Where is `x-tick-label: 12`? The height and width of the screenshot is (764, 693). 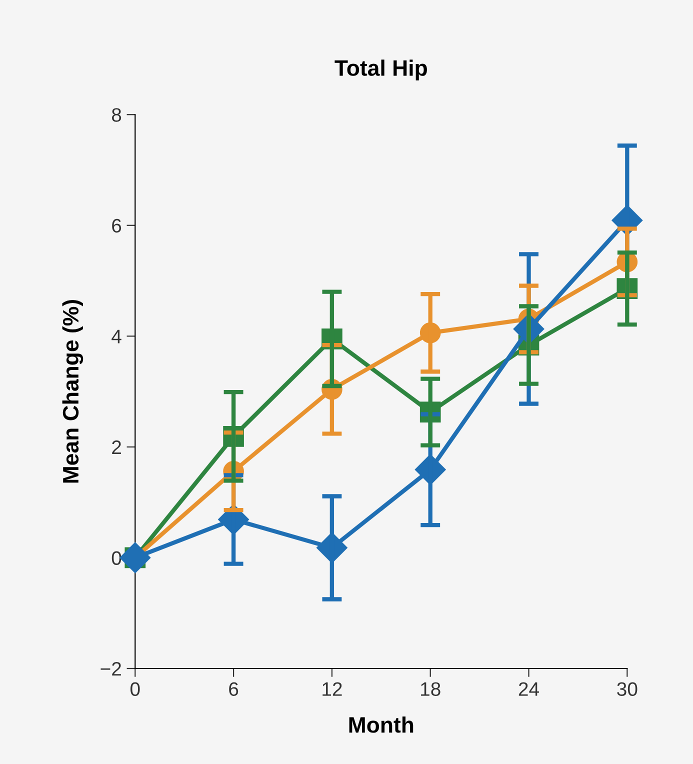 x-tick-label: 12 is located at coordinates (332, 689).